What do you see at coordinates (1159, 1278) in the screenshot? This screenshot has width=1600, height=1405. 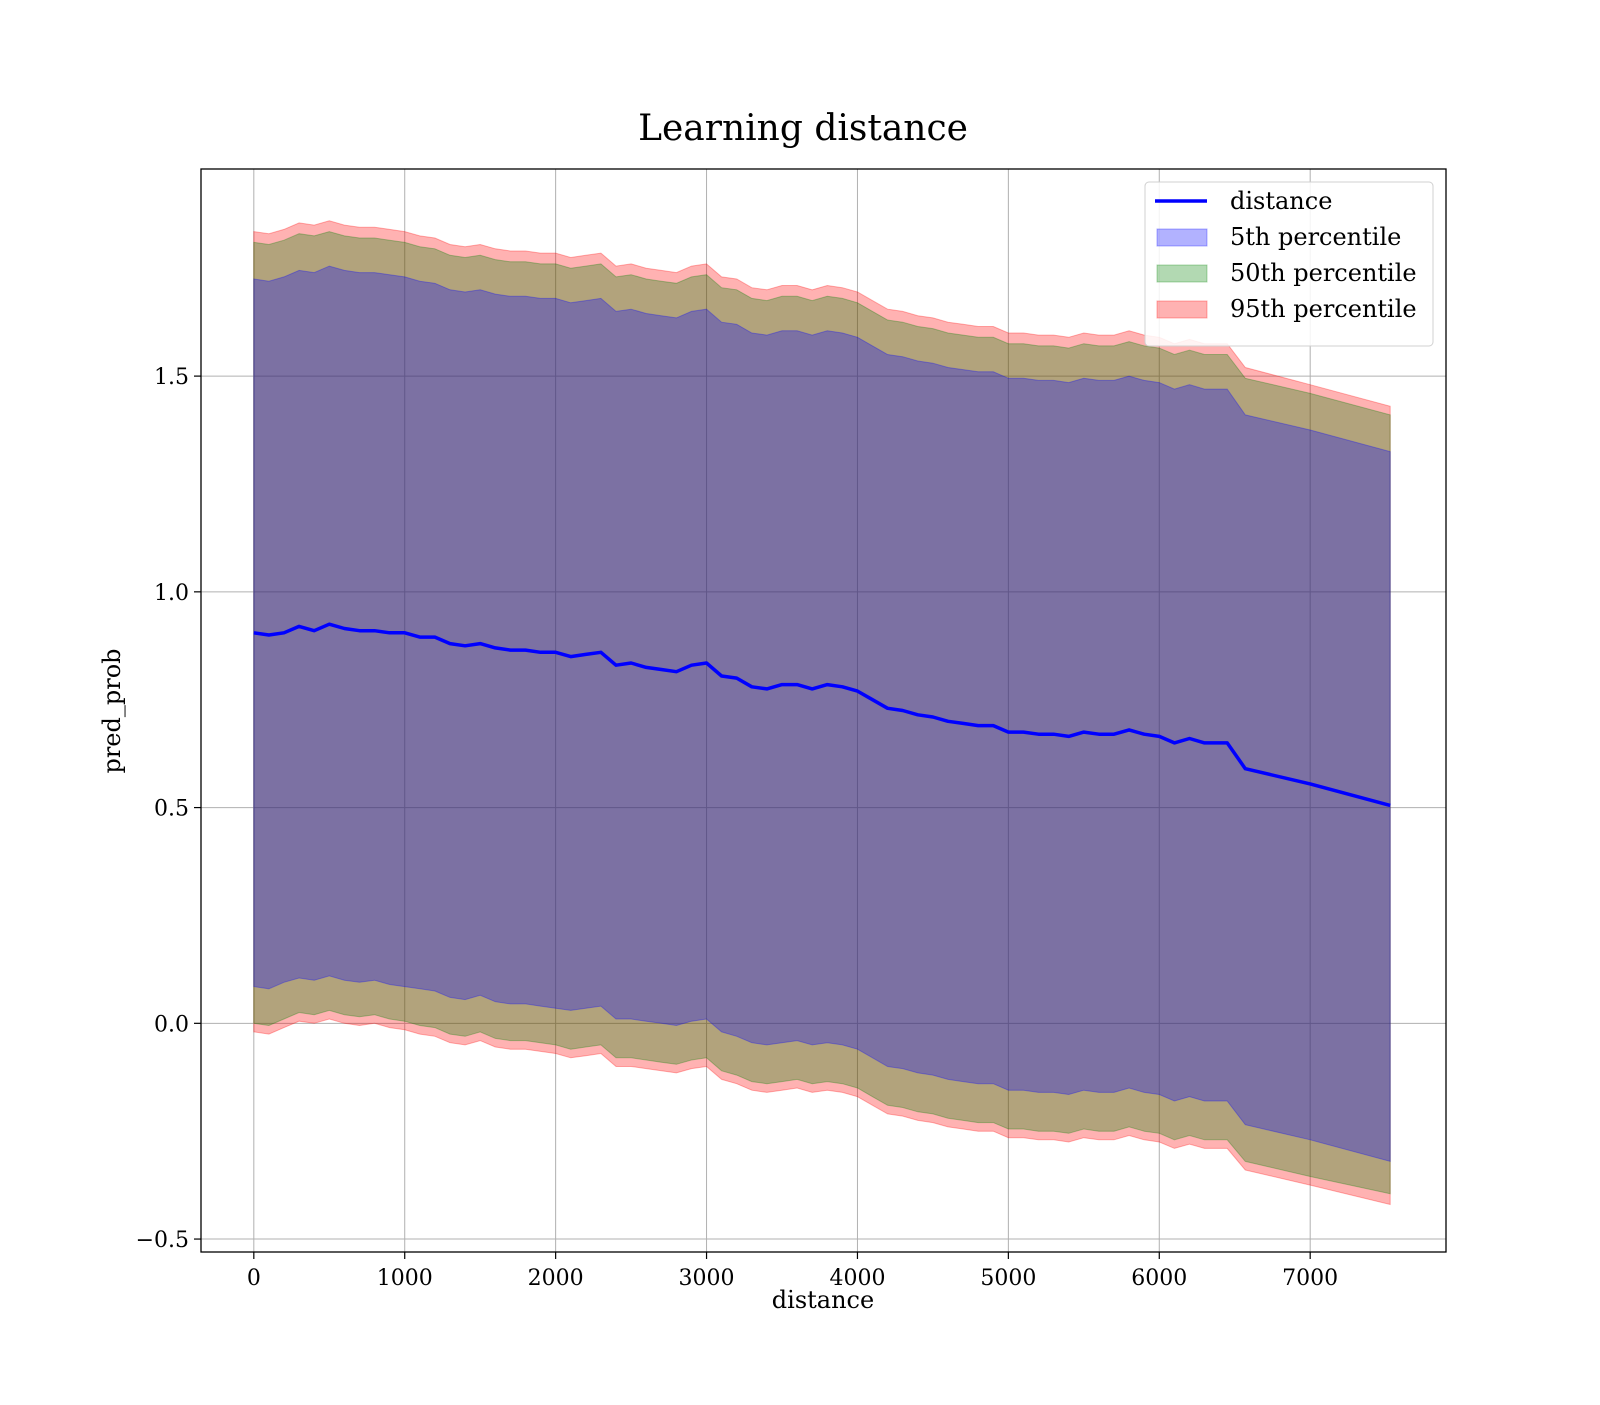 I see `x-tick-label-6: 6000` at bounding box center [1159, 1278].